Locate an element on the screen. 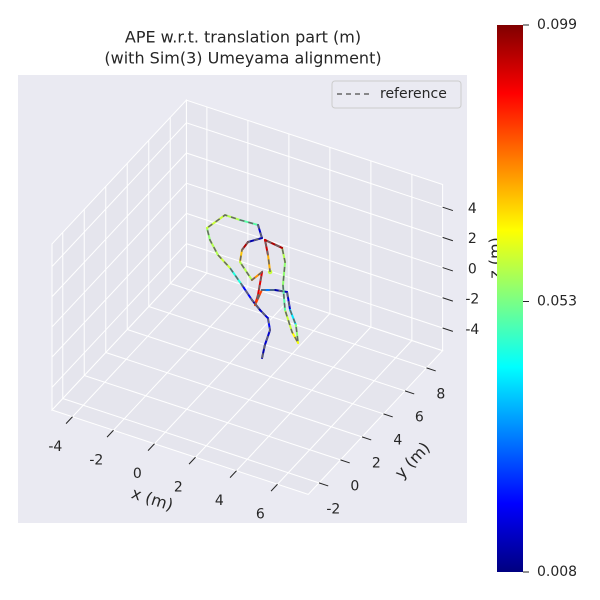 Image resolution: width=600 pixels, height=600 pixels. y-tick-label: 6 is located at coordinates (419, 418).